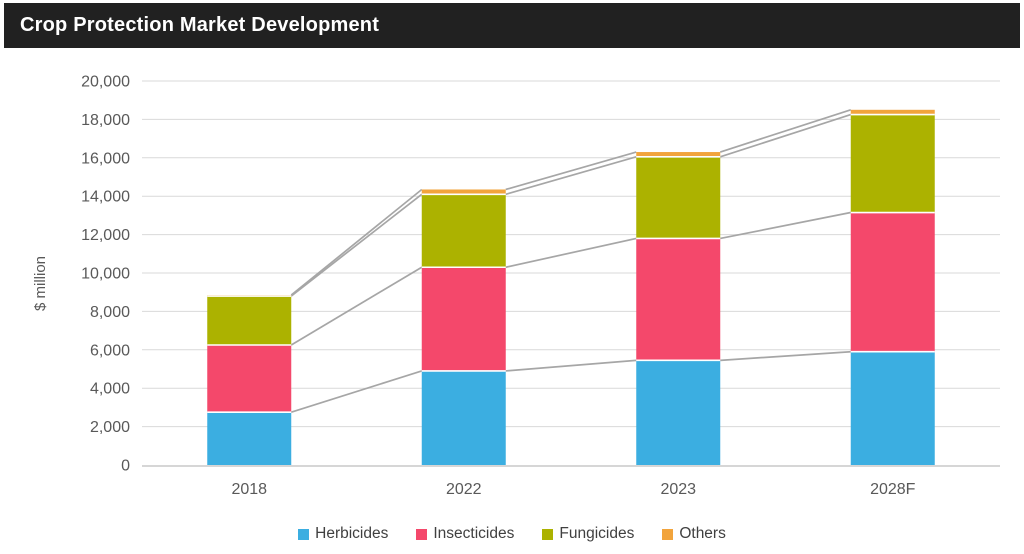  What do you see at coordinates (249, 438) in the screenshot?
I see `bar-2018-herbicides` at bounding box center [249, 438].